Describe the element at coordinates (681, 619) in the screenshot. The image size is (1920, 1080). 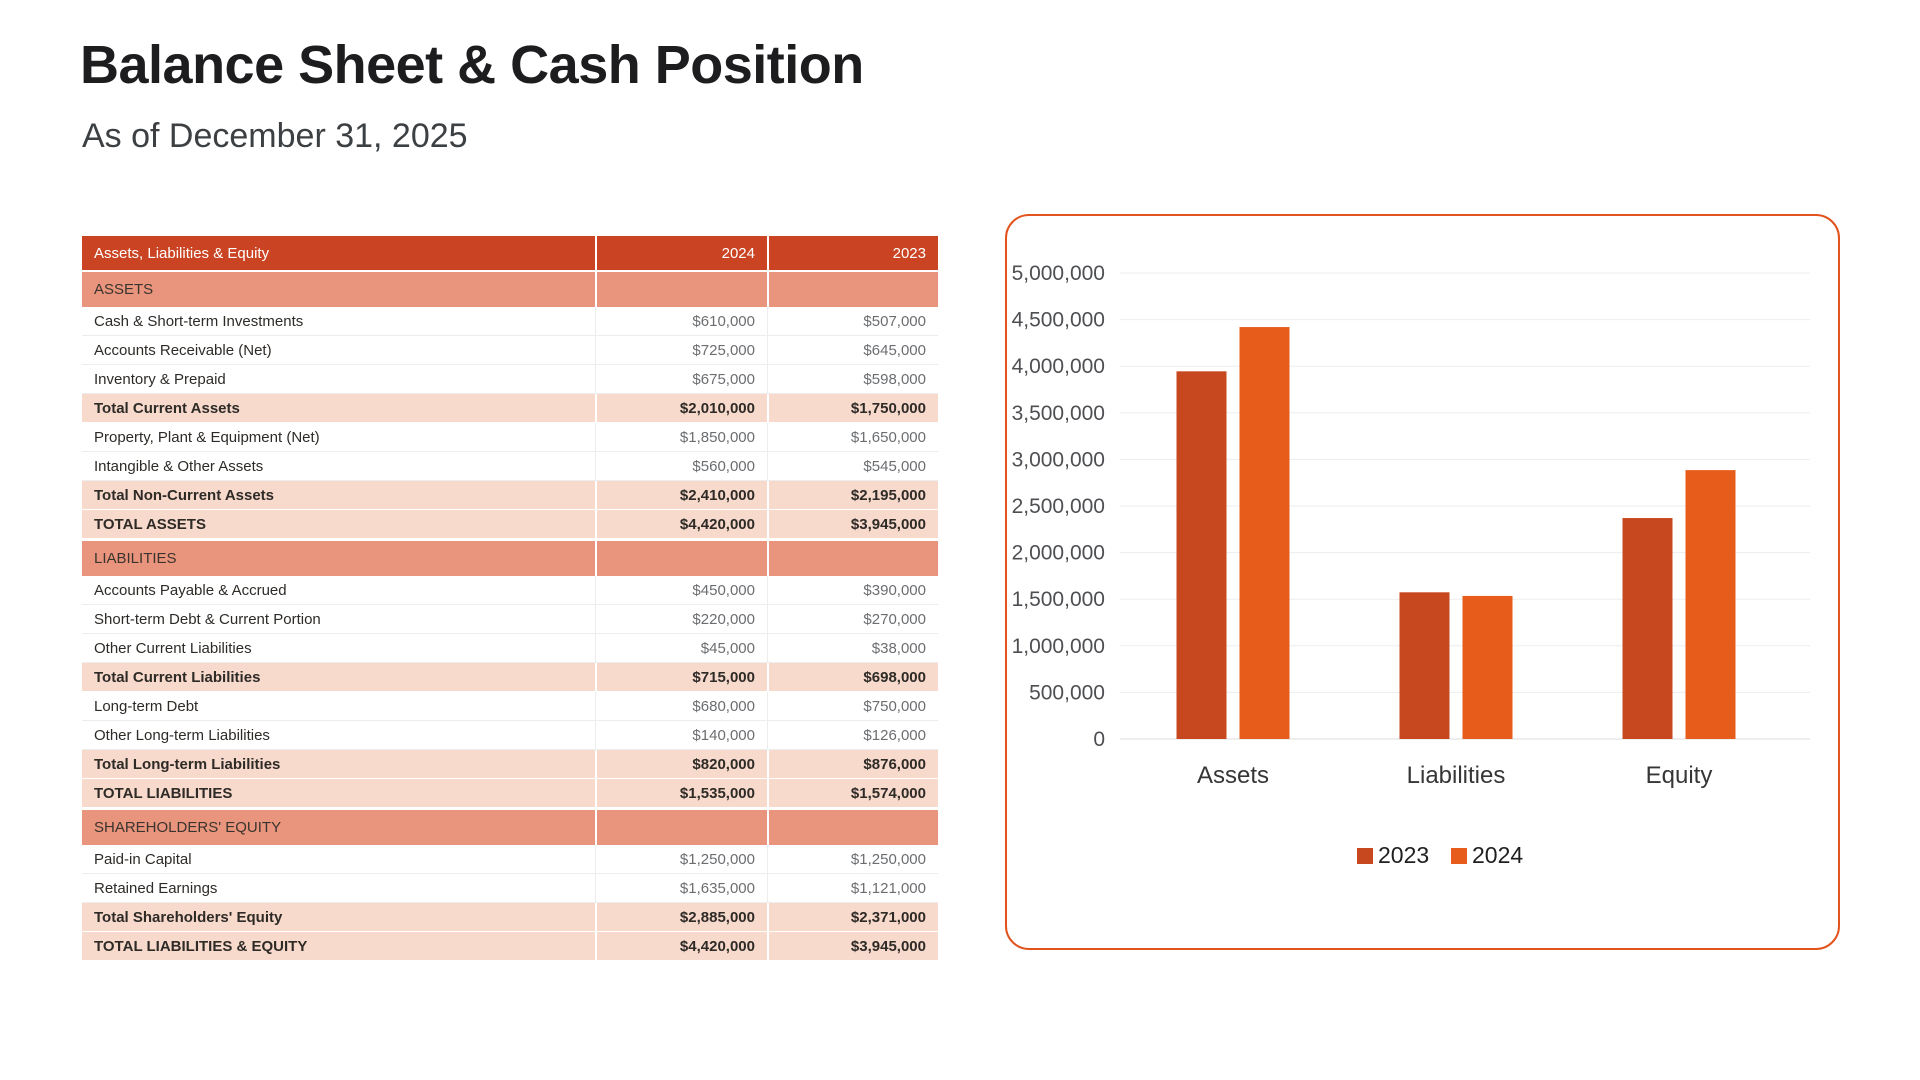
I see `value-2024: $220,000` at that location.